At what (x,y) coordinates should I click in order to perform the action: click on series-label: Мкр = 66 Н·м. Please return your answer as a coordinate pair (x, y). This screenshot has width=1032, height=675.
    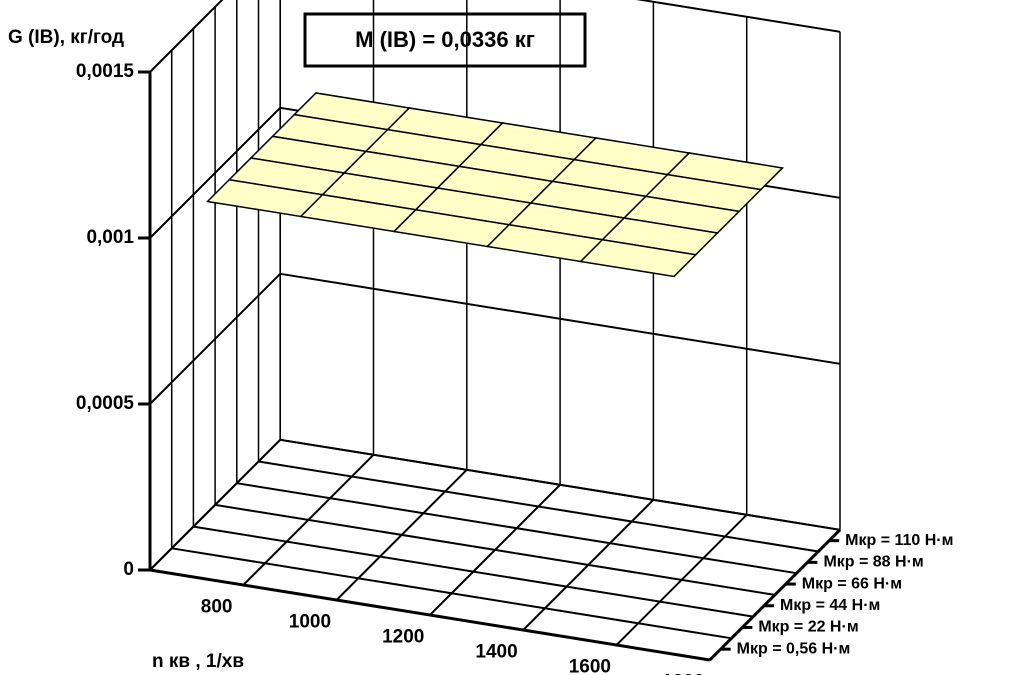
    Looking at the image, I should click on (852, 583).